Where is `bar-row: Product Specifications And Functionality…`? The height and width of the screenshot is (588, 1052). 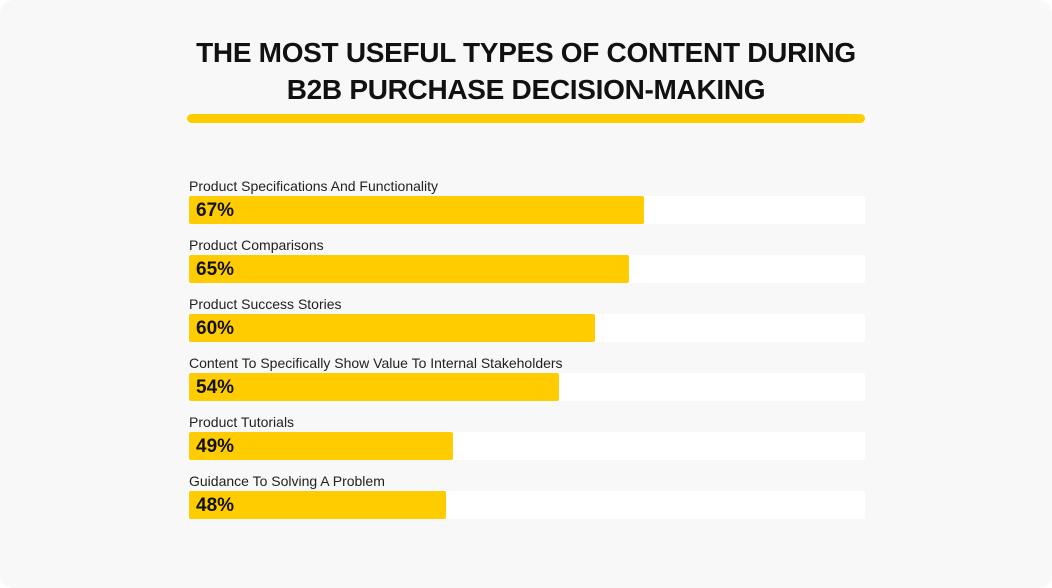
bar-row: Product Specifications And Functionality… is located at coordinates (527, 206).